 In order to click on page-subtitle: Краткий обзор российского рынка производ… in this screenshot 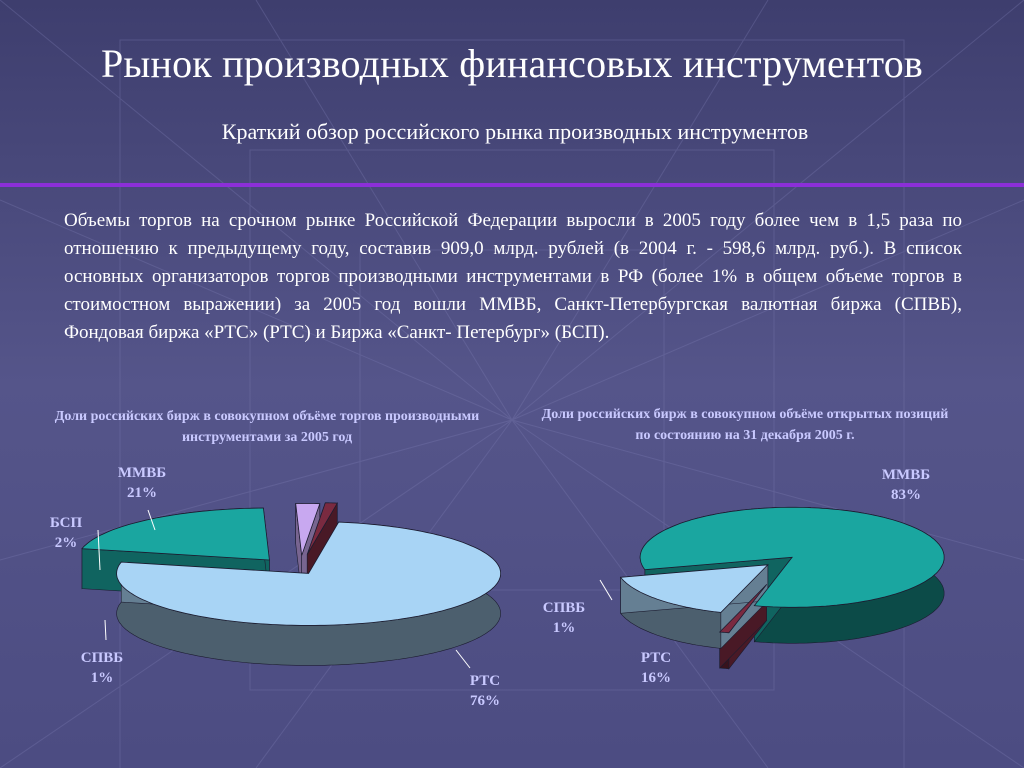, I will do `click(515, 131)`.